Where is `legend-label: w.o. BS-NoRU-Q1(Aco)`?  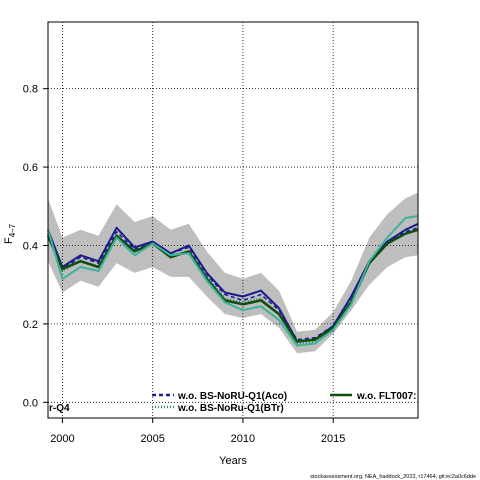 legend-label: w.o. BS-NoRU-Q1(Aco) is located at coordinates (232, 396).